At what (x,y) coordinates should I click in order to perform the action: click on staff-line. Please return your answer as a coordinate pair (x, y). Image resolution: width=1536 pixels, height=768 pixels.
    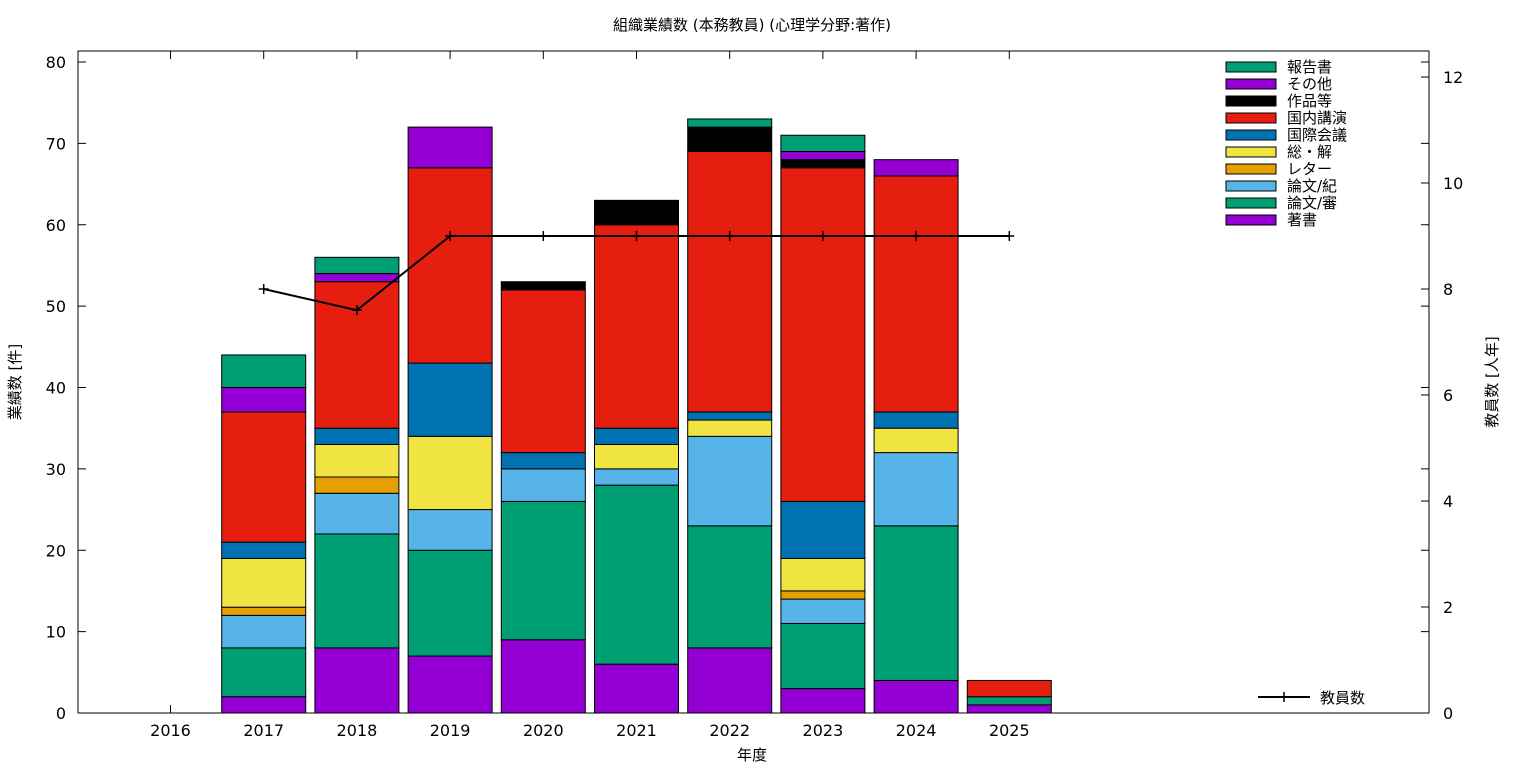
    Looking at the image, I should click on (636, 273).